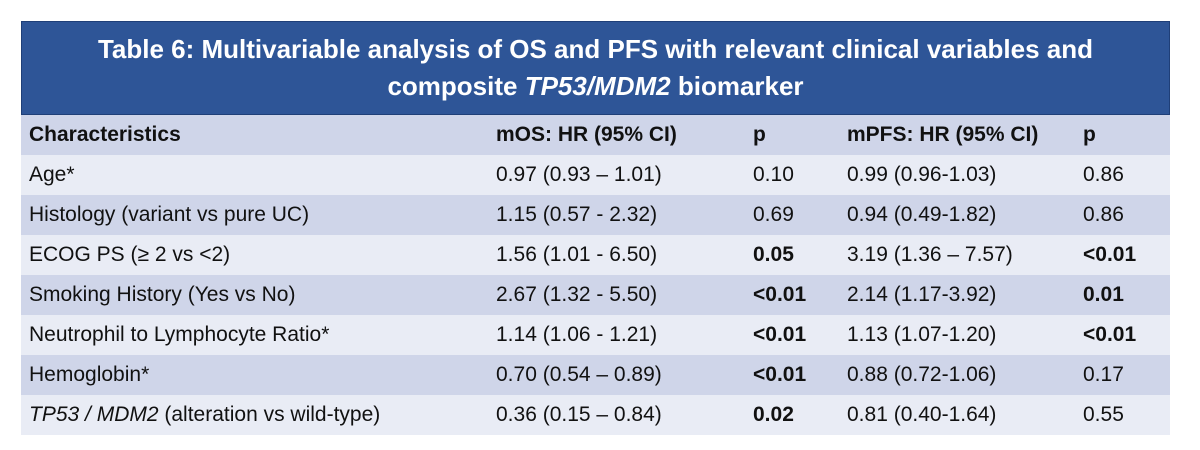  Describe the element at coordinates (577, 294) in the screenshot. I see `cell-os-hr: 2.67 (1.32 - 5.50)` at that location.